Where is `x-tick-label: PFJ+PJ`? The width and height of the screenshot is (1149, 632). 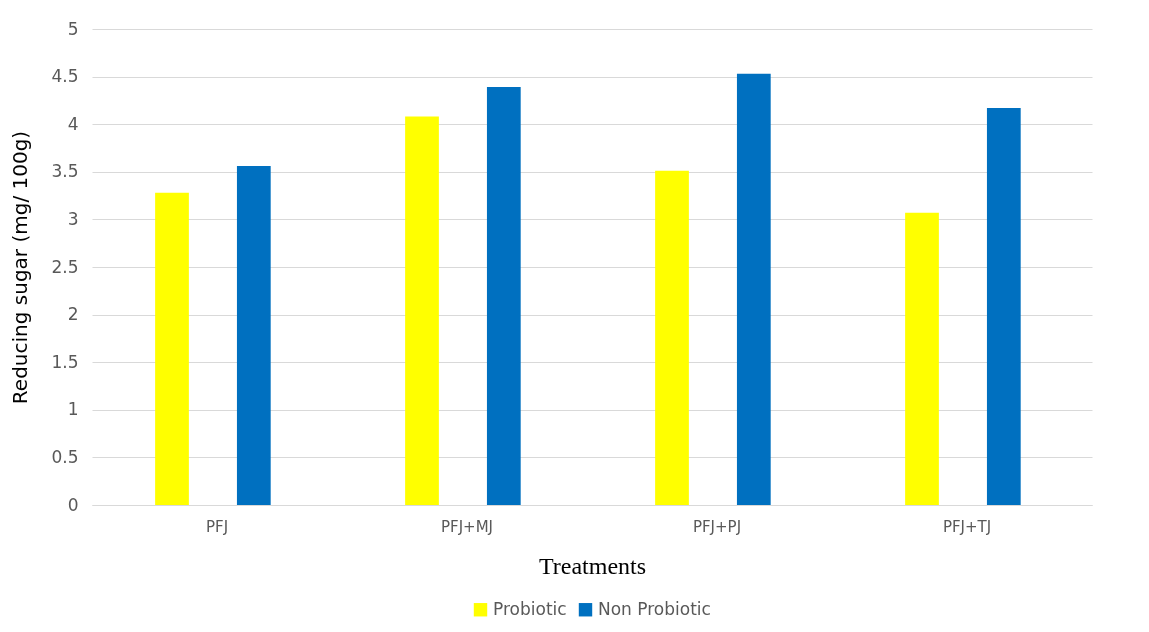
x-tick-label: PFJ+PJ is located at coordinates (717, 526).